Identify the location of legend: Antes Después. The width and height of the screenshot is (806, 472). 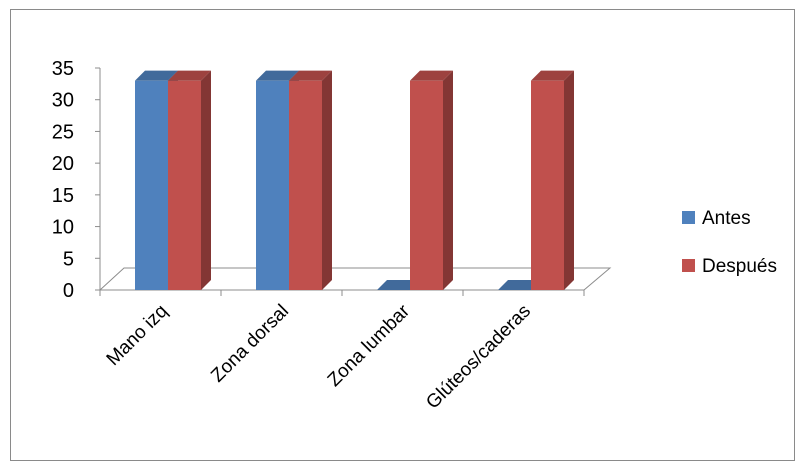
(729, 242).